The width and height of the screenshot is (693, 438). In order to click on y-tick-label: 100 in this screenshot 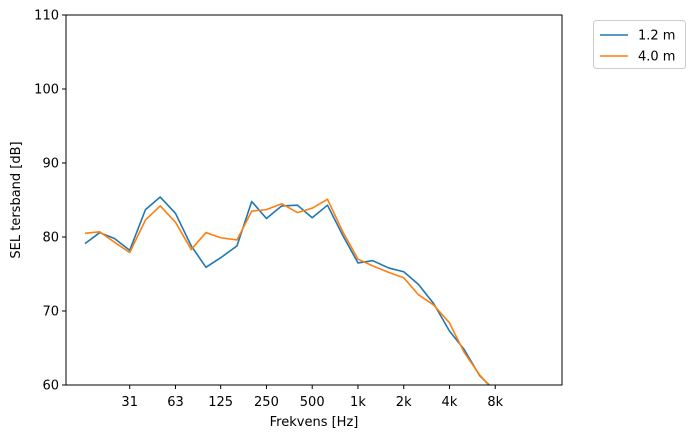, I will do `click(46, 90)`.